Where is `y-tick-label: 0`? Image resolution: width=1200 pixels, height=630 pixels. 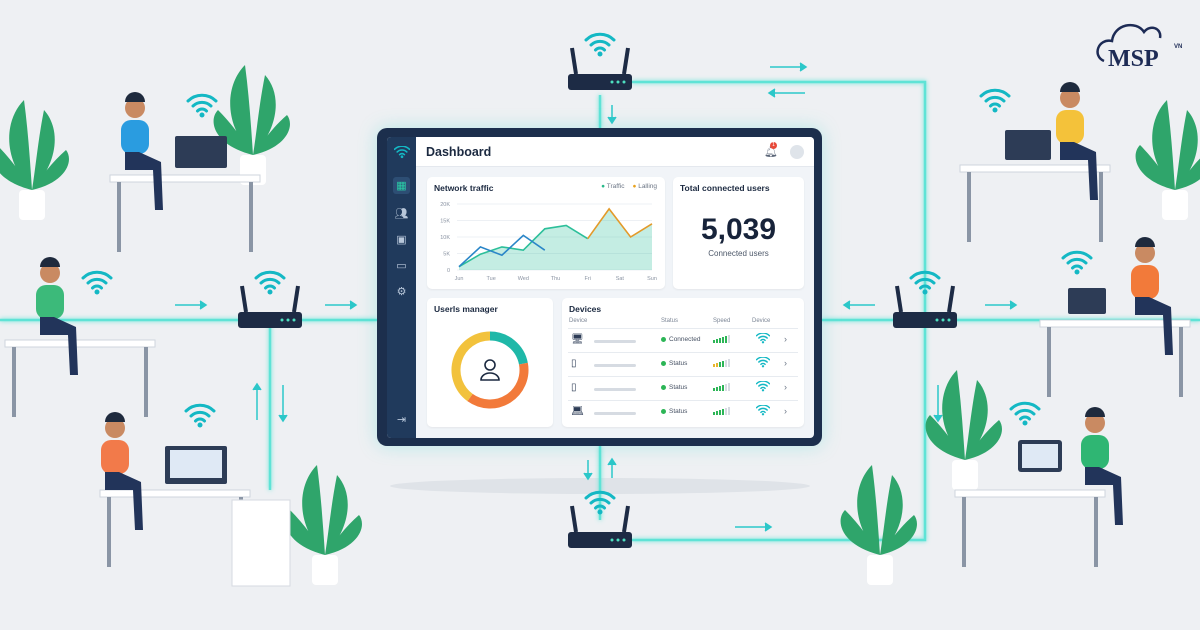
y-tick-label: 0 is located at coordinates (448, 271).